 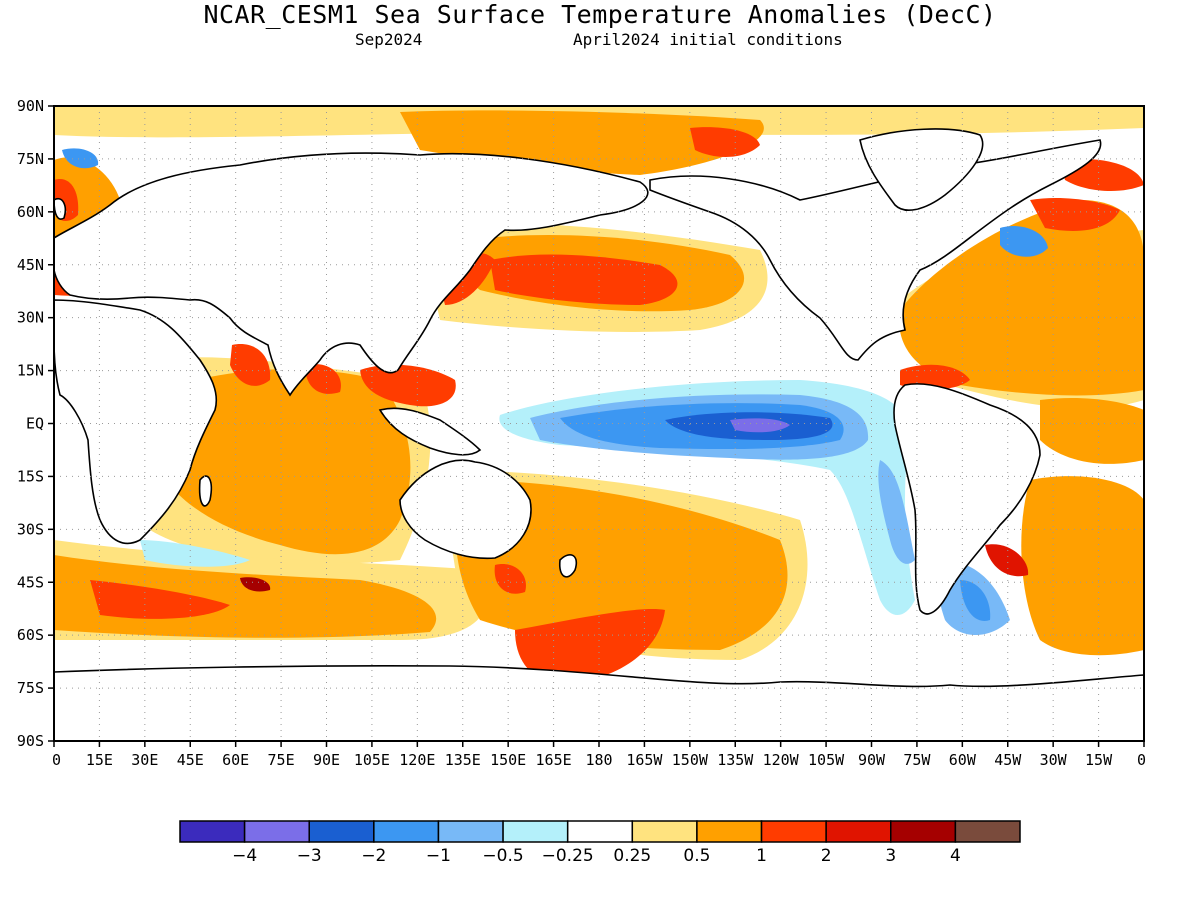 What do you see at coordinates (696, 856) in the screenshot?
I see `colorbar-label: 0.5` at bounding box center [696, 856].